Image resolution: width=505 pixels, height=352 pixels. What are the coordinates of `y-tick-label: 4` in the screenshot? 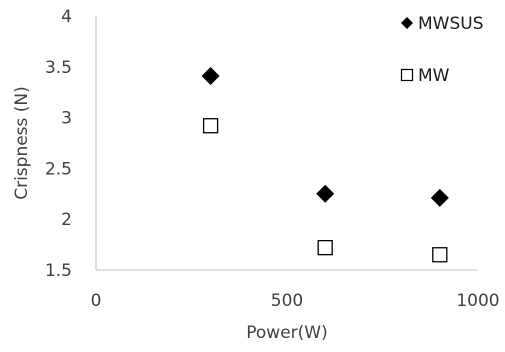 It's located at (66, 17).